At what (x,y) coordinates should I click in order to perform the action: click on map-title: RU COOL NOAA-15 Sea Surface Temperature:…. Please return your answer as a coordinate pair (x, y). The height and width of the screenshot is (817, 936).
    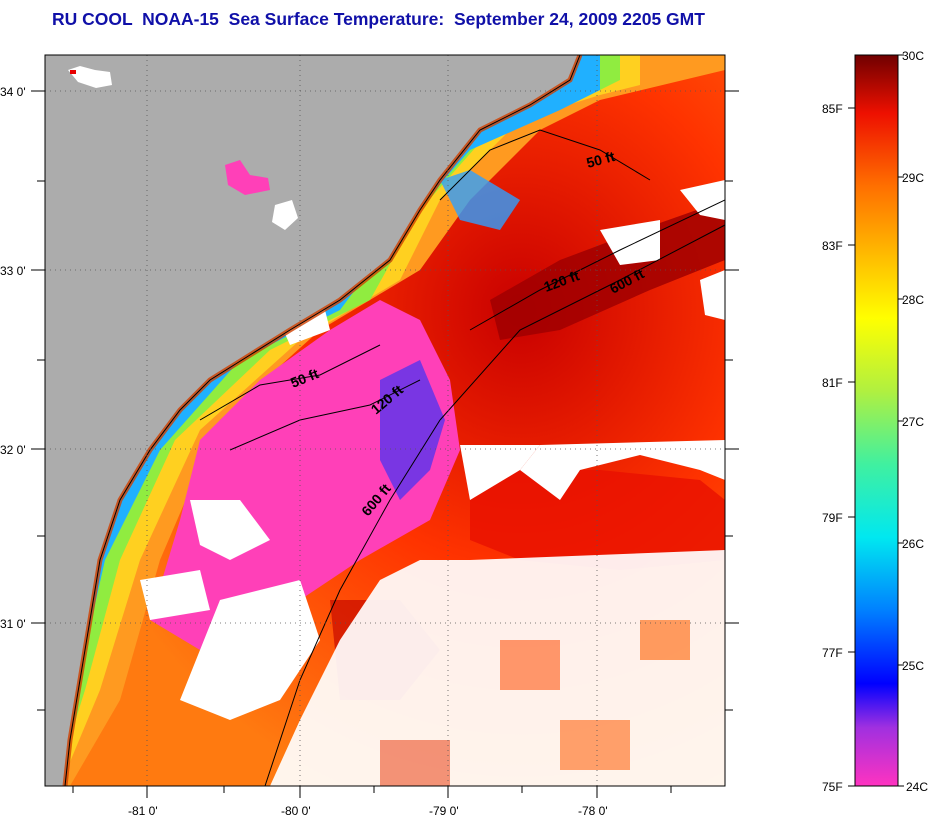
    Looking at the image, I should click on (378, 19).